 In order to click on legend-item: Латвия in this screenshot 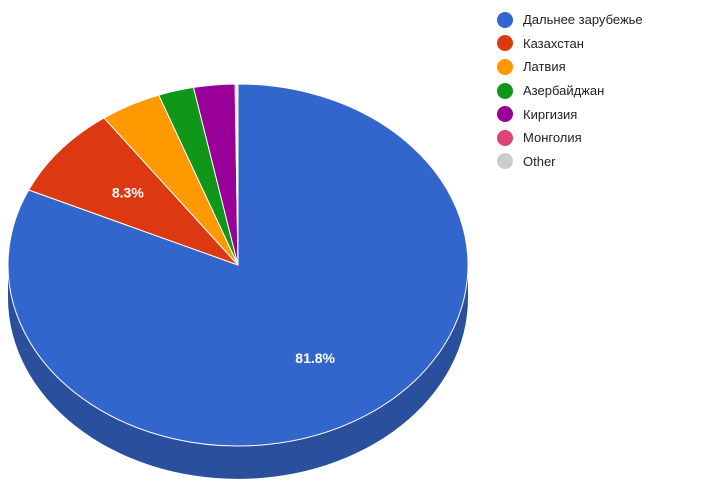, I will do `click(570, 67)`.